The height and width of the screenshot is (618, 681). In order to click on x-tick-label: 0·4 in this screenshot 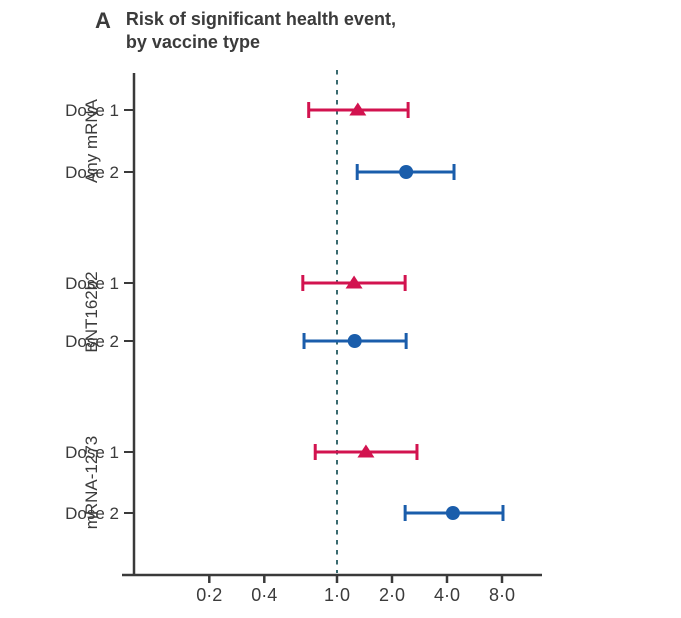, I will do `click(264, 595)`.